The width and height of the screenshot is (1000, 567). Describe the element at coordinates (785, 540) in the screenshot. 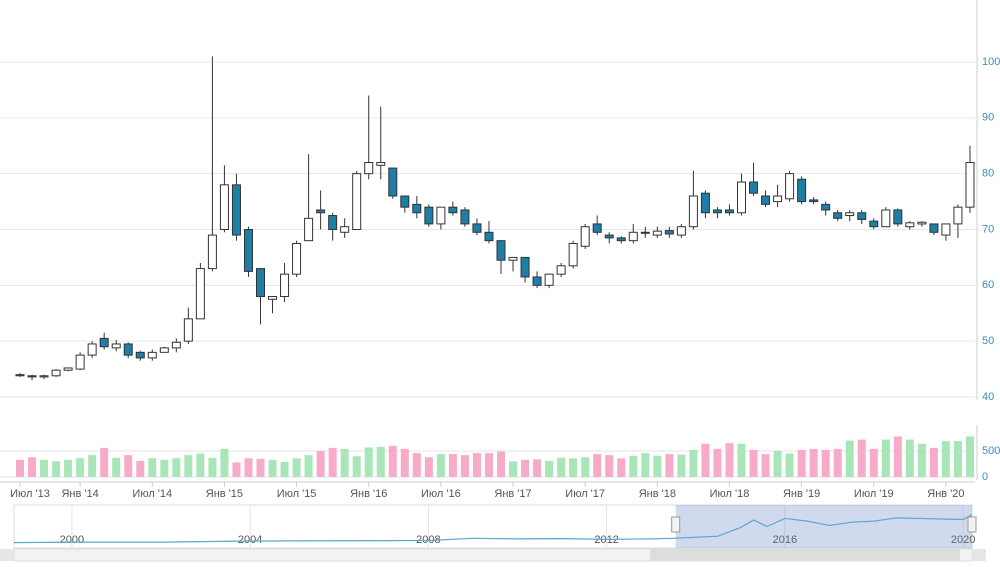

I see `navigator-tick-label: 2016` at that location.